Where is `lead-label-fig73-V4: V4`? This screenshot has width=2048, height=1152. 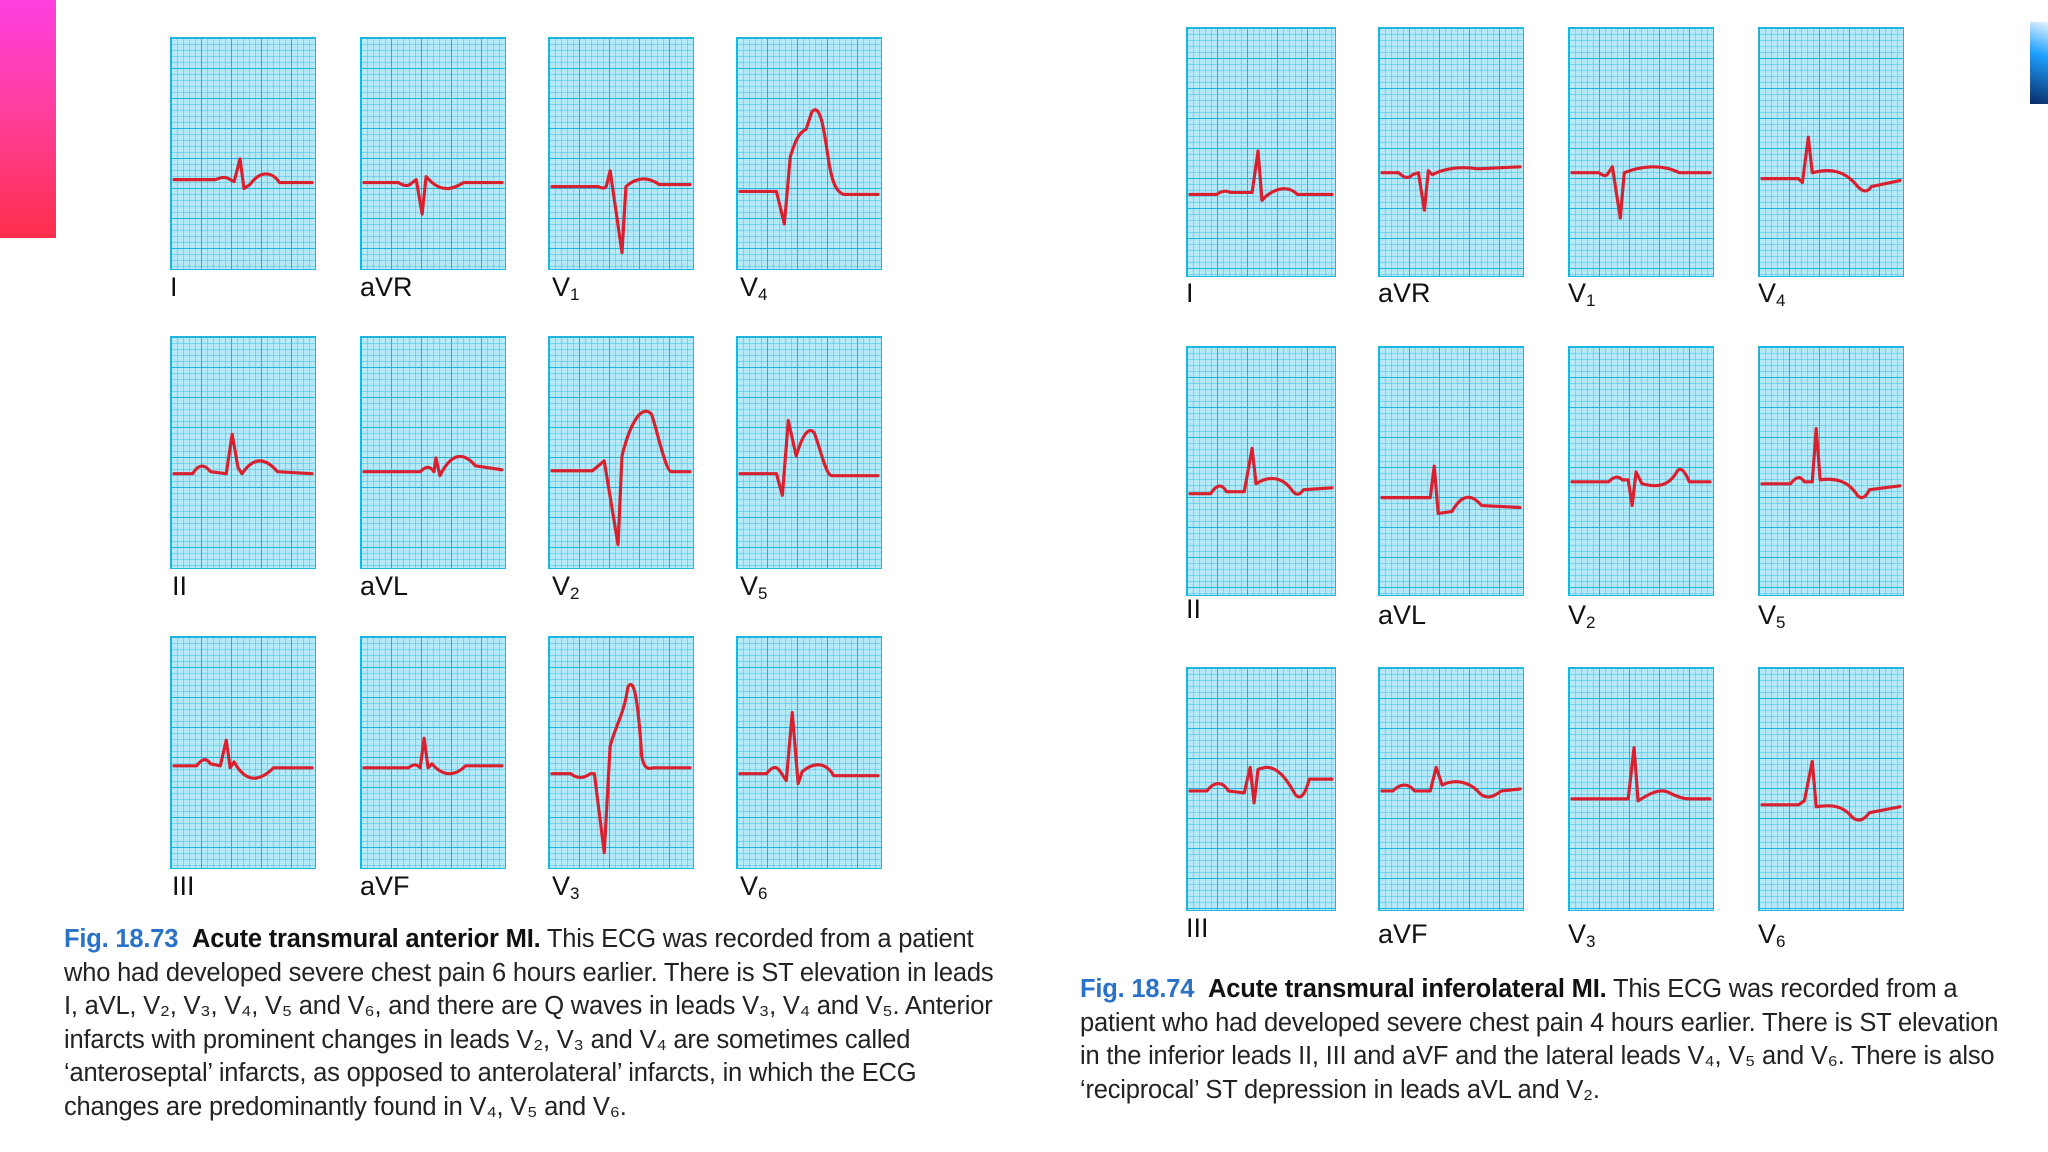
lead-label-fig73-V4: V4 is located at coordinates (754, 288).